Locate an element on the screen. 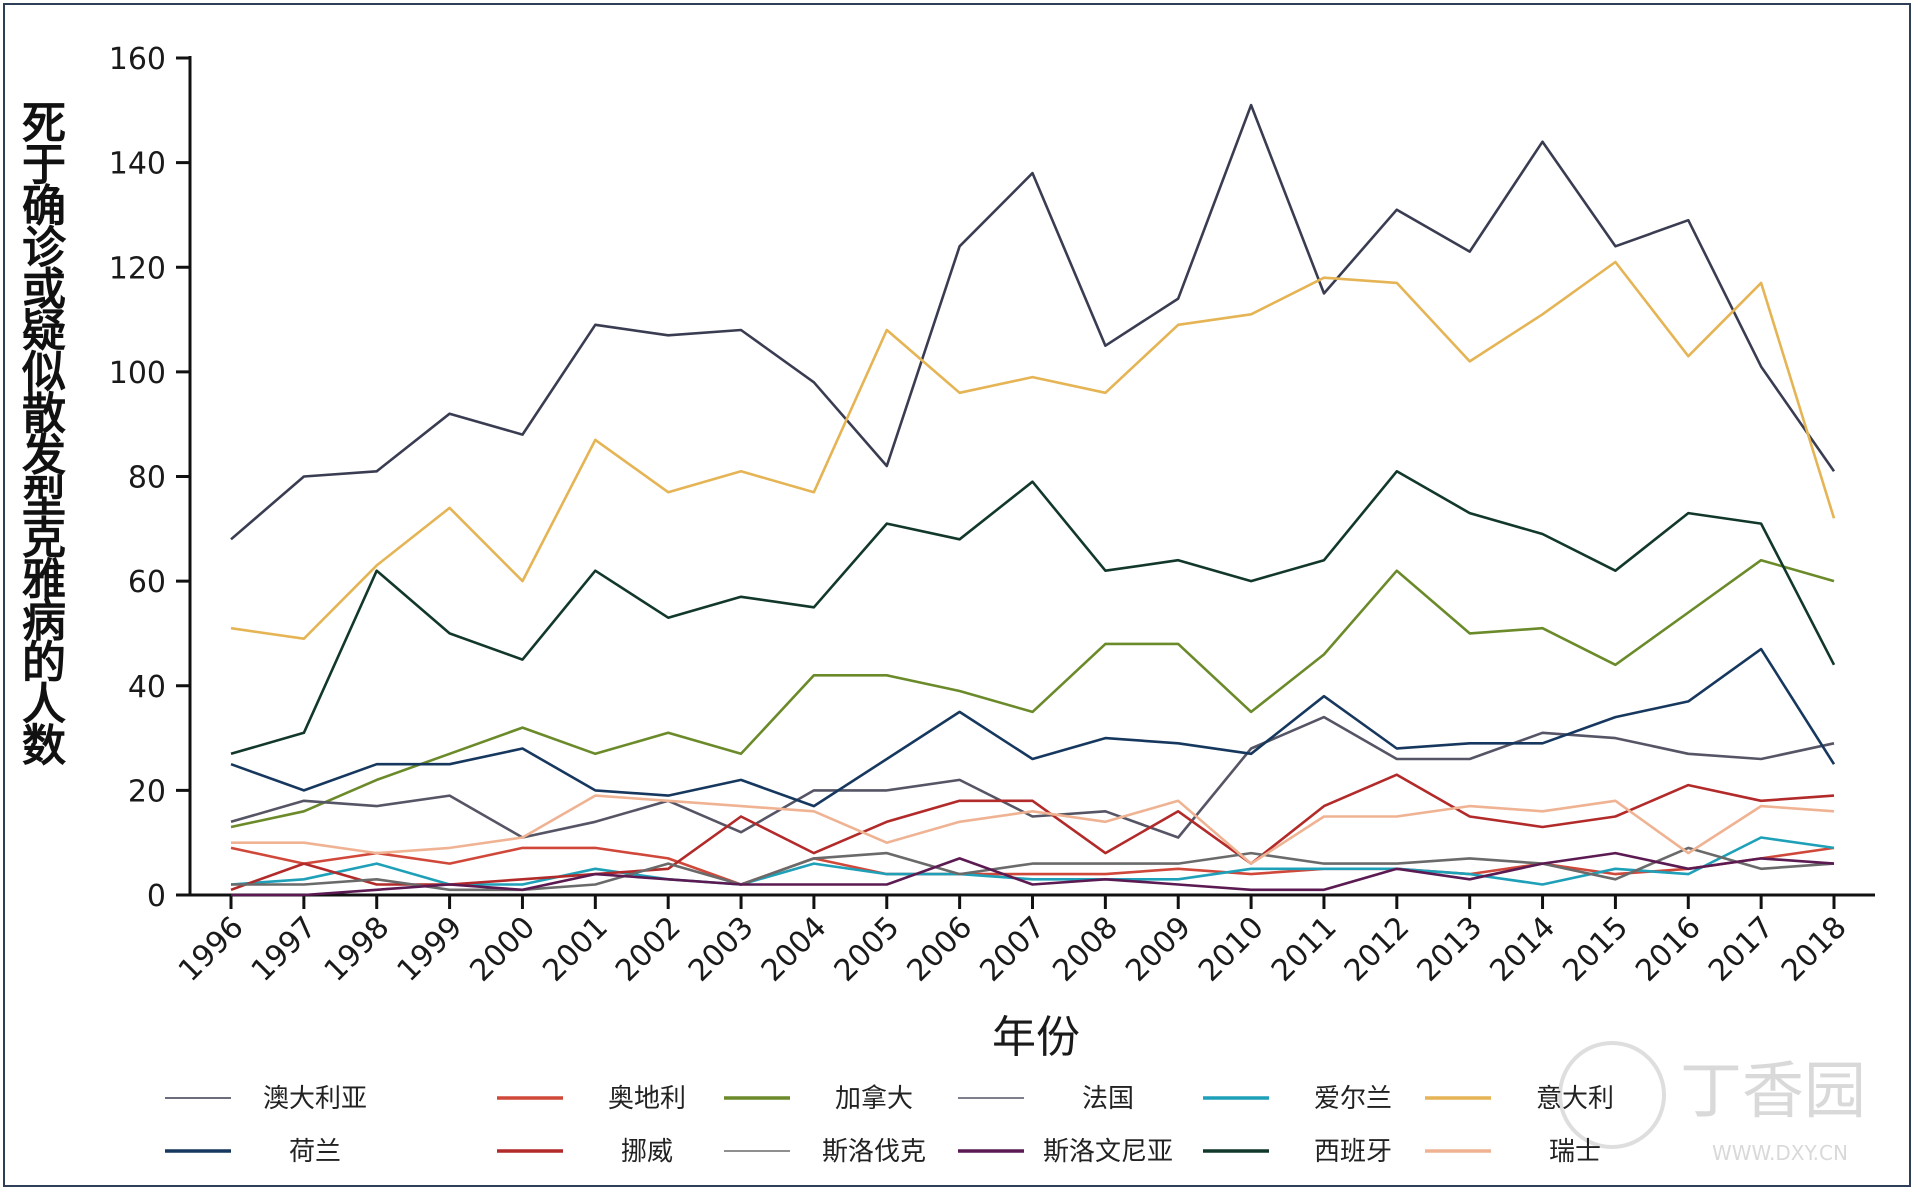  x-tick-label: 1996 is located at coordinates (211, 949).